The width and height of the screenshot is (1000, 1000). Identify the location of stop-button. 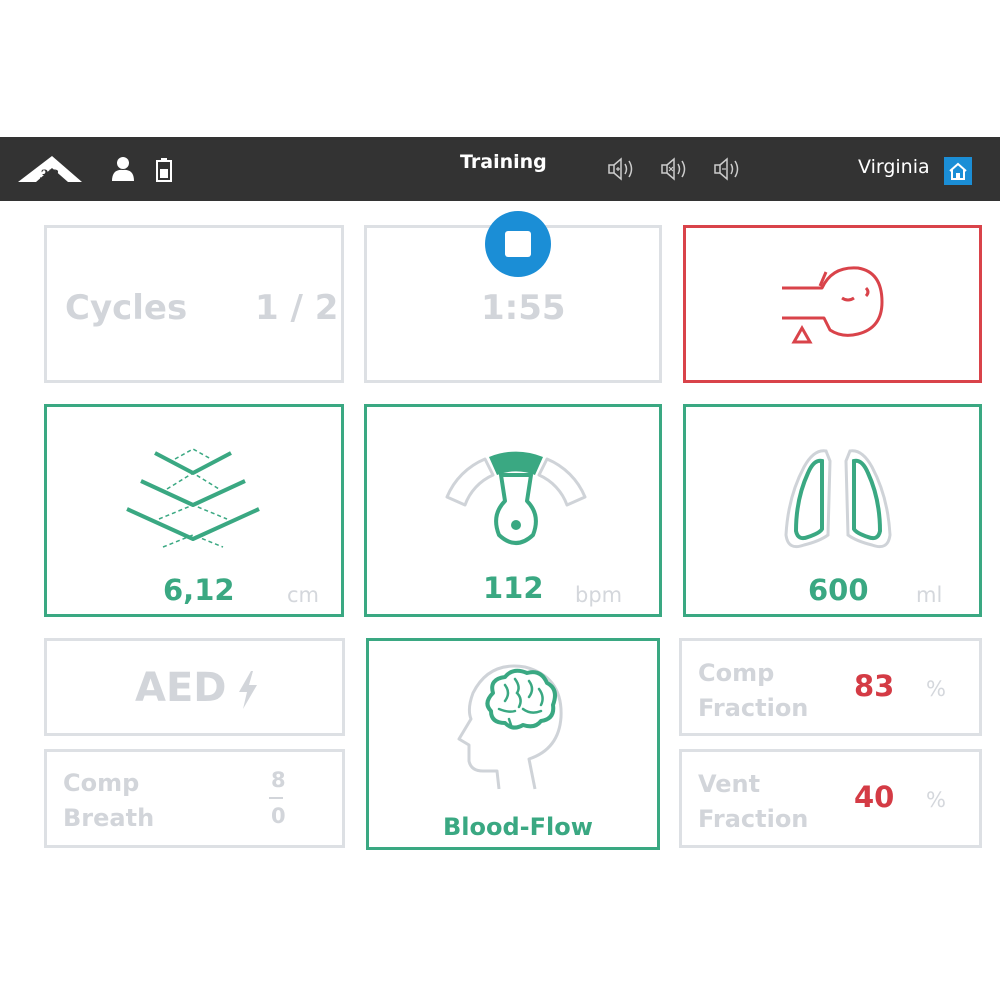
(518, 244).